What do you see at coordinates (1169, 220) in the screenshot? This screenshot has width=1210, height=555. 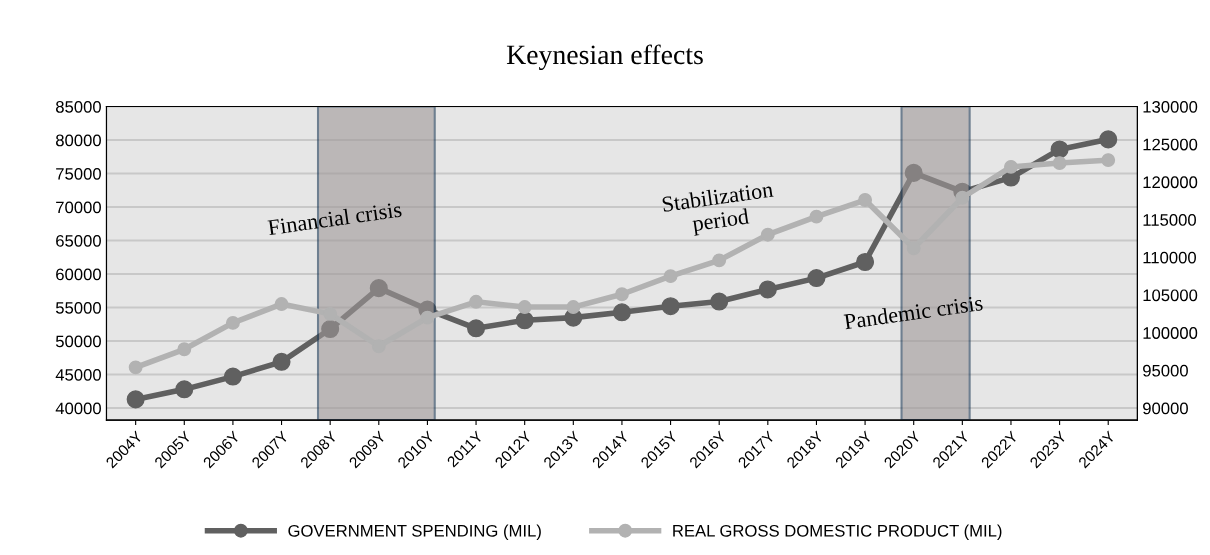 I see `y2-tick-label: 115000` at bounding box center [1169, 220].